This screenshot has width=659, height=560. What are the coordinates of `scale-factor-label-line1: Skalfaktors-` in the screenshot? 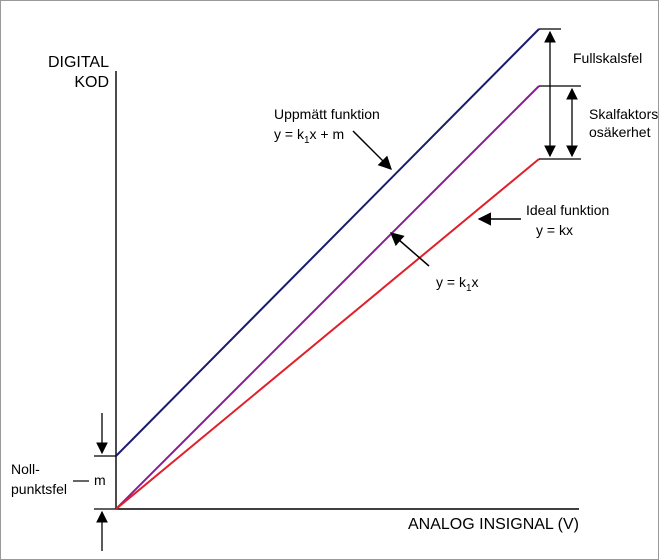 It's located at (624, 114).